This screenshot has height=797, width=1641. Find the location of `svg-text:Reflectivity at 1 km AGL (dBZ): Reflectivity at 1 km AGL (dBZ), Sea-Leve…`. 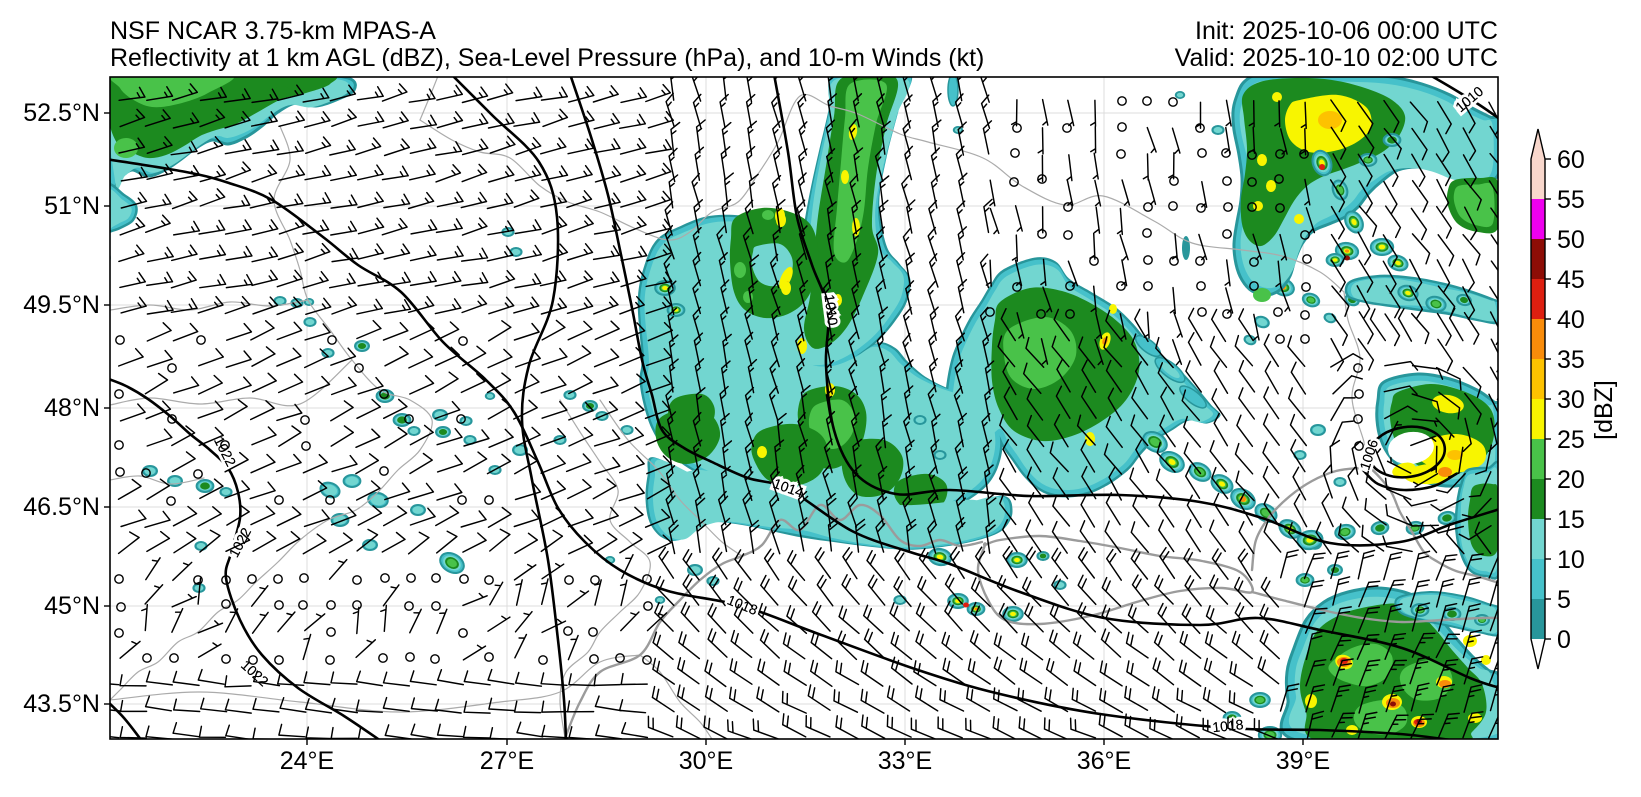

svg-text:Reflectivity at 1 km AGL (dBZ): Reflectivity at 1 km AGL (dBZ), Sea-Leve… is located at coordinates (547, 58).